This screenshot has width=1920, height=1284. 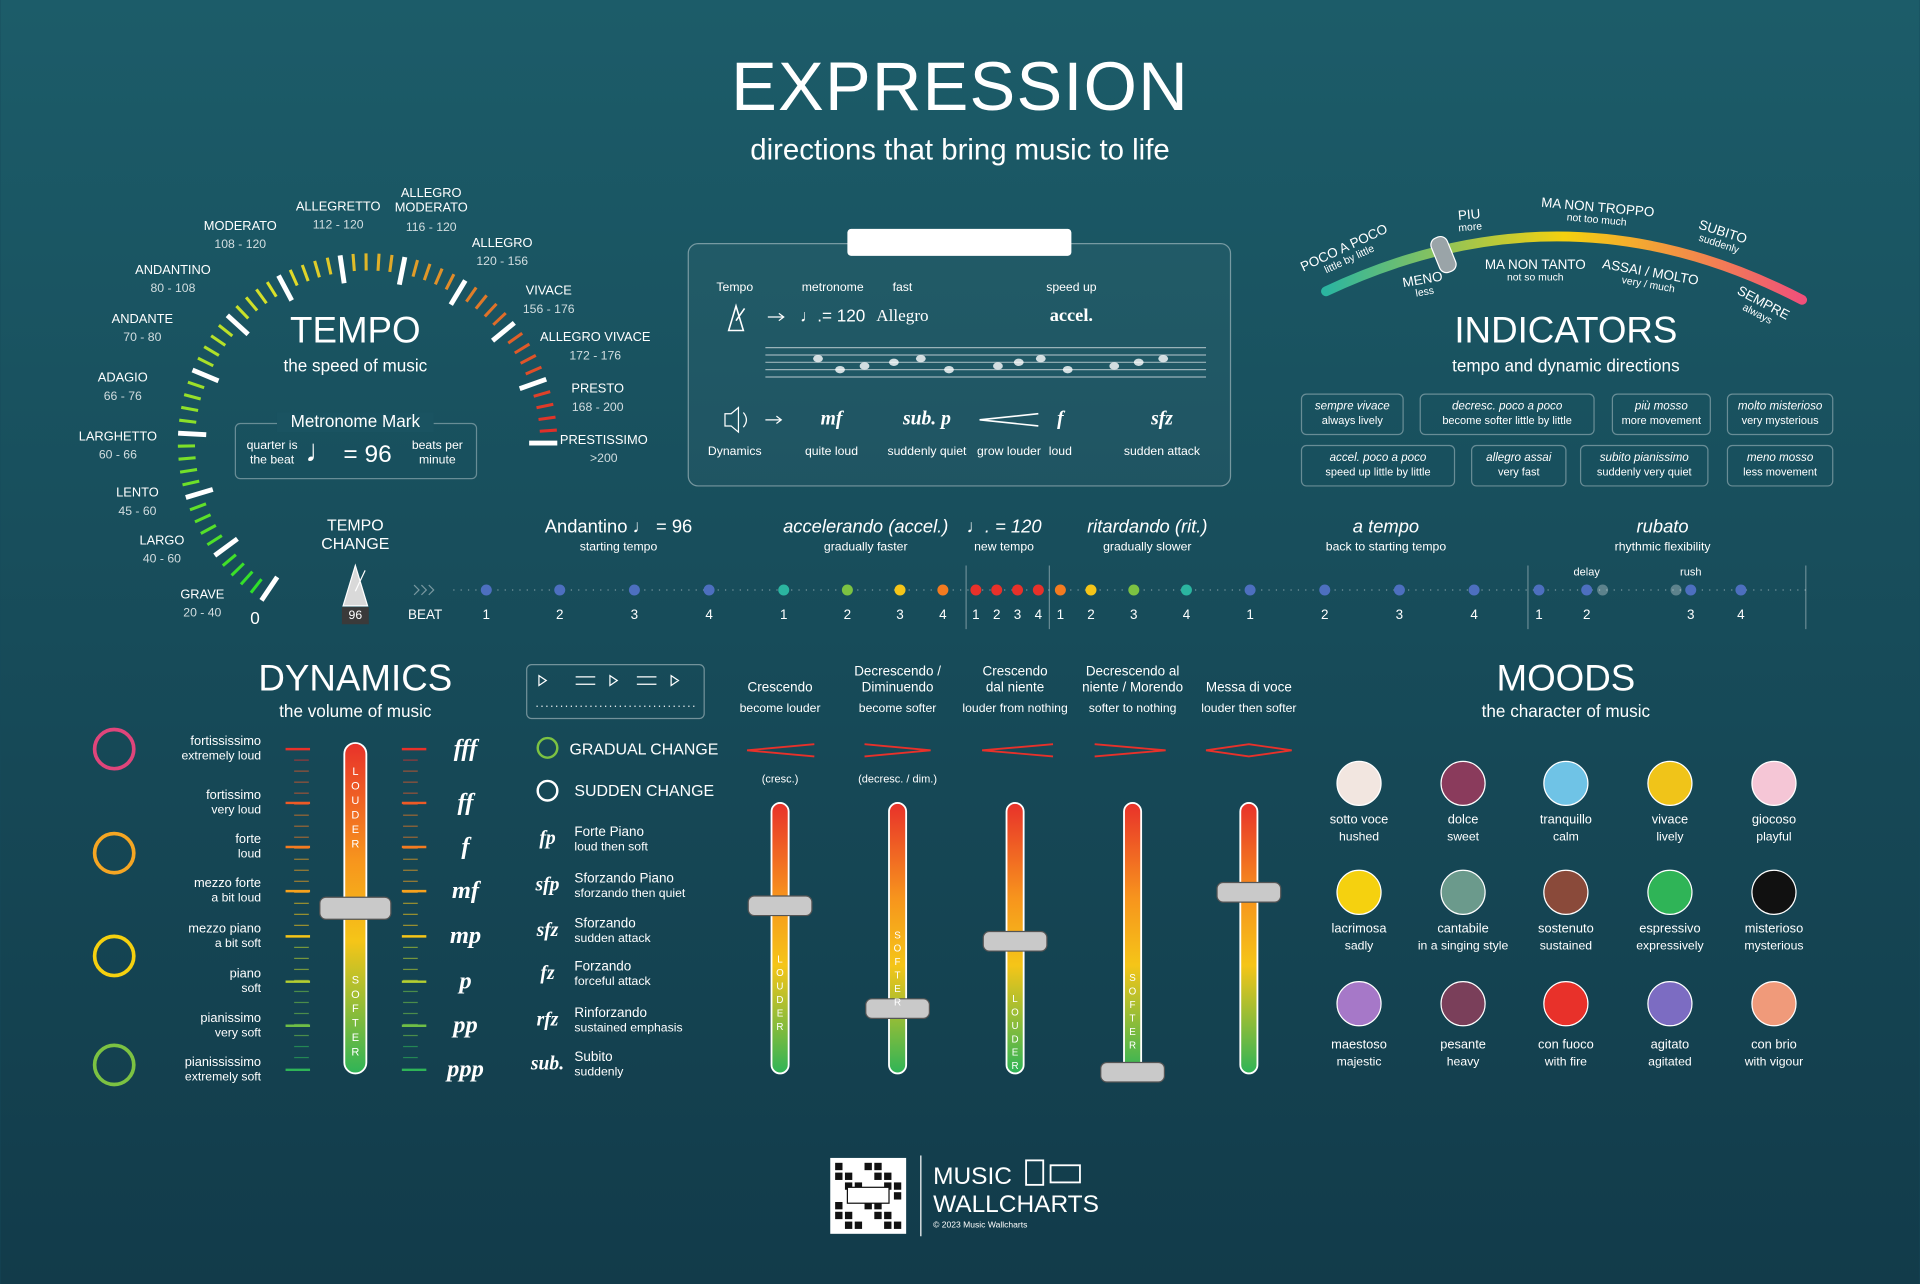 What do you see at coordinates (1162, 451) in the screenshot?
I see `markings-caption: sudden attack` at bounding box center [1162, 451].